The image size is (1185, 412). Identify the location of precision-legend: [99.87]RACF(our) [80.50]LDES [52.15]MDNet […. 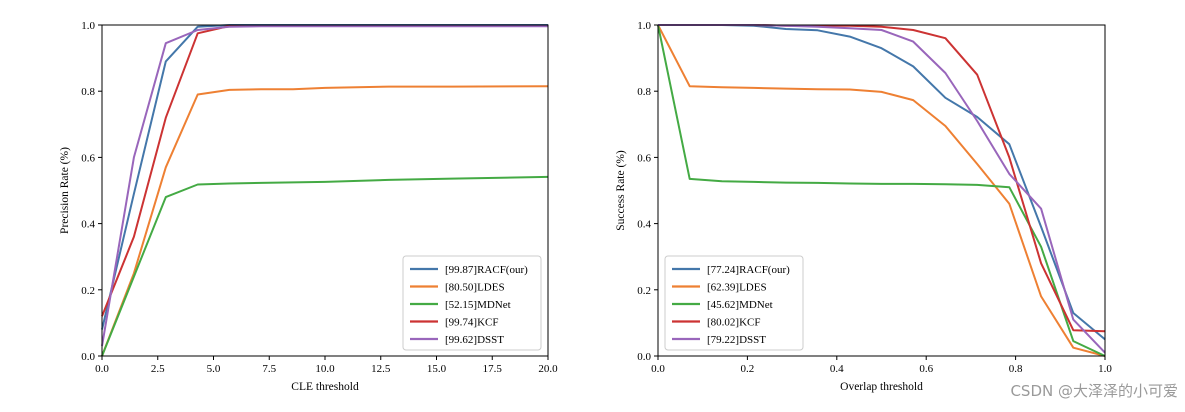
(472, 303).